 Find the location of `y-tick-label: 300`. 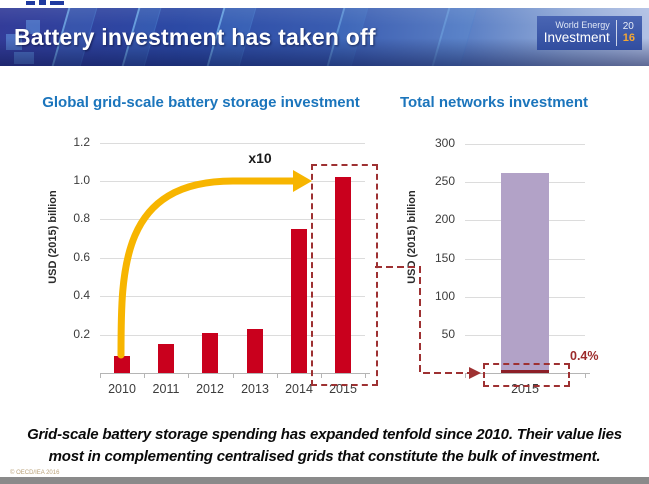

y-tick-label: 300 is located at coordinates (444, 143).